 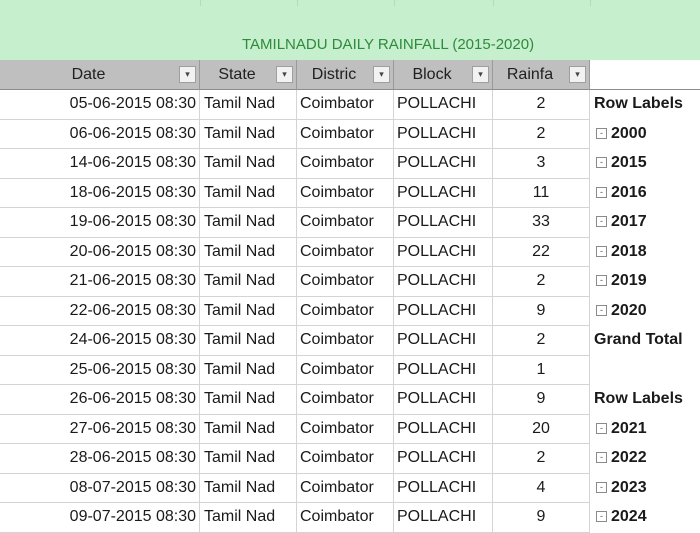 I want to click on rainfall-cell: 3, so click(x=541, y=164).